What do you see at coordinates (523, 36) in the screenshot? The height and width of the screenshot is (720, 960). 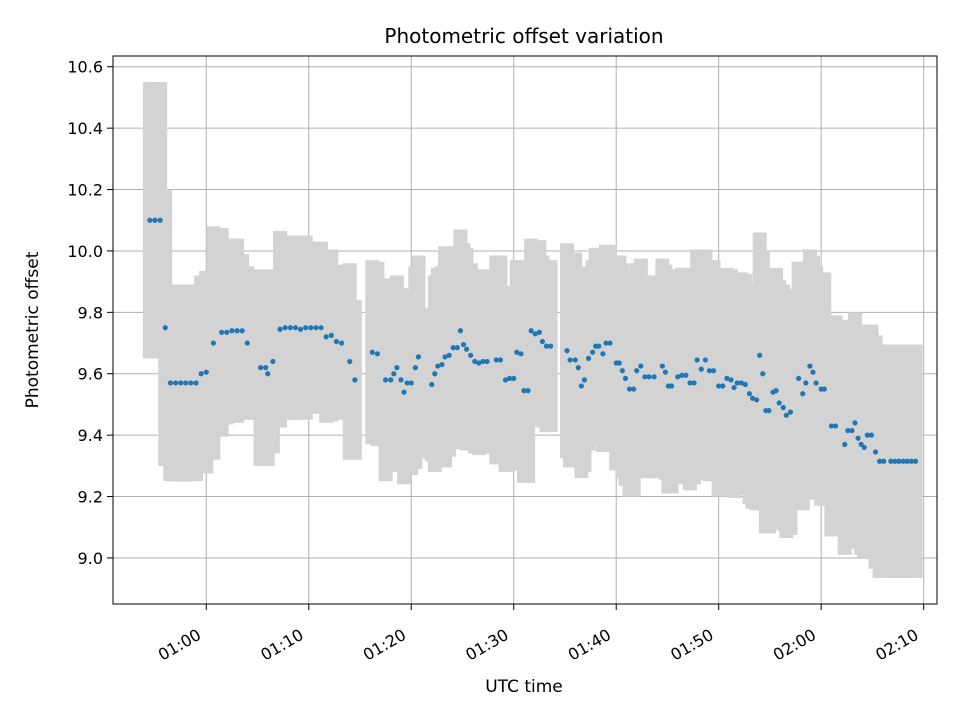 I see `chart-title: Photometric offset variation` at bounding box center [523, 36].